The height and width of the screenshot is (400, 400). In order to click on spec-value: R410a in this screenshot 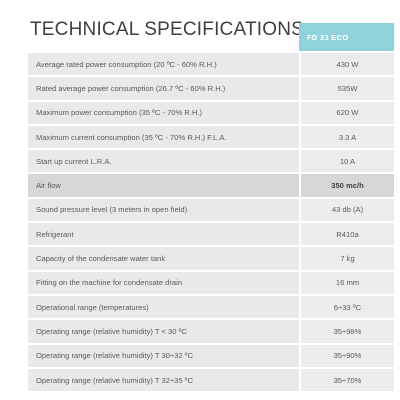, I will do `click(346, 234)`.